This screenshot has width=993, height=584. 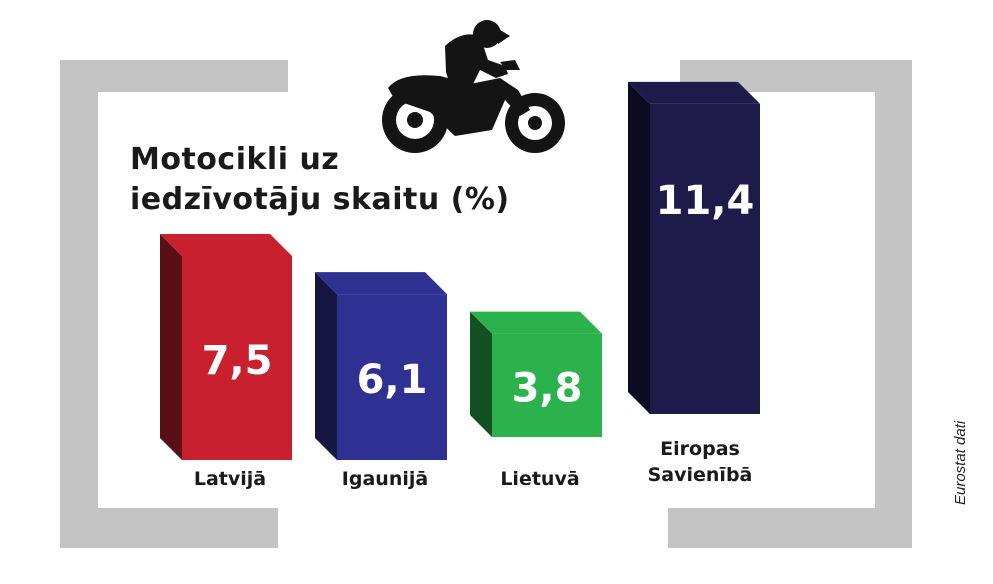 What do you see at coordinates (705, 259) in the screenshot?
I see `bar-4-front` at bounding box center [705, 259].